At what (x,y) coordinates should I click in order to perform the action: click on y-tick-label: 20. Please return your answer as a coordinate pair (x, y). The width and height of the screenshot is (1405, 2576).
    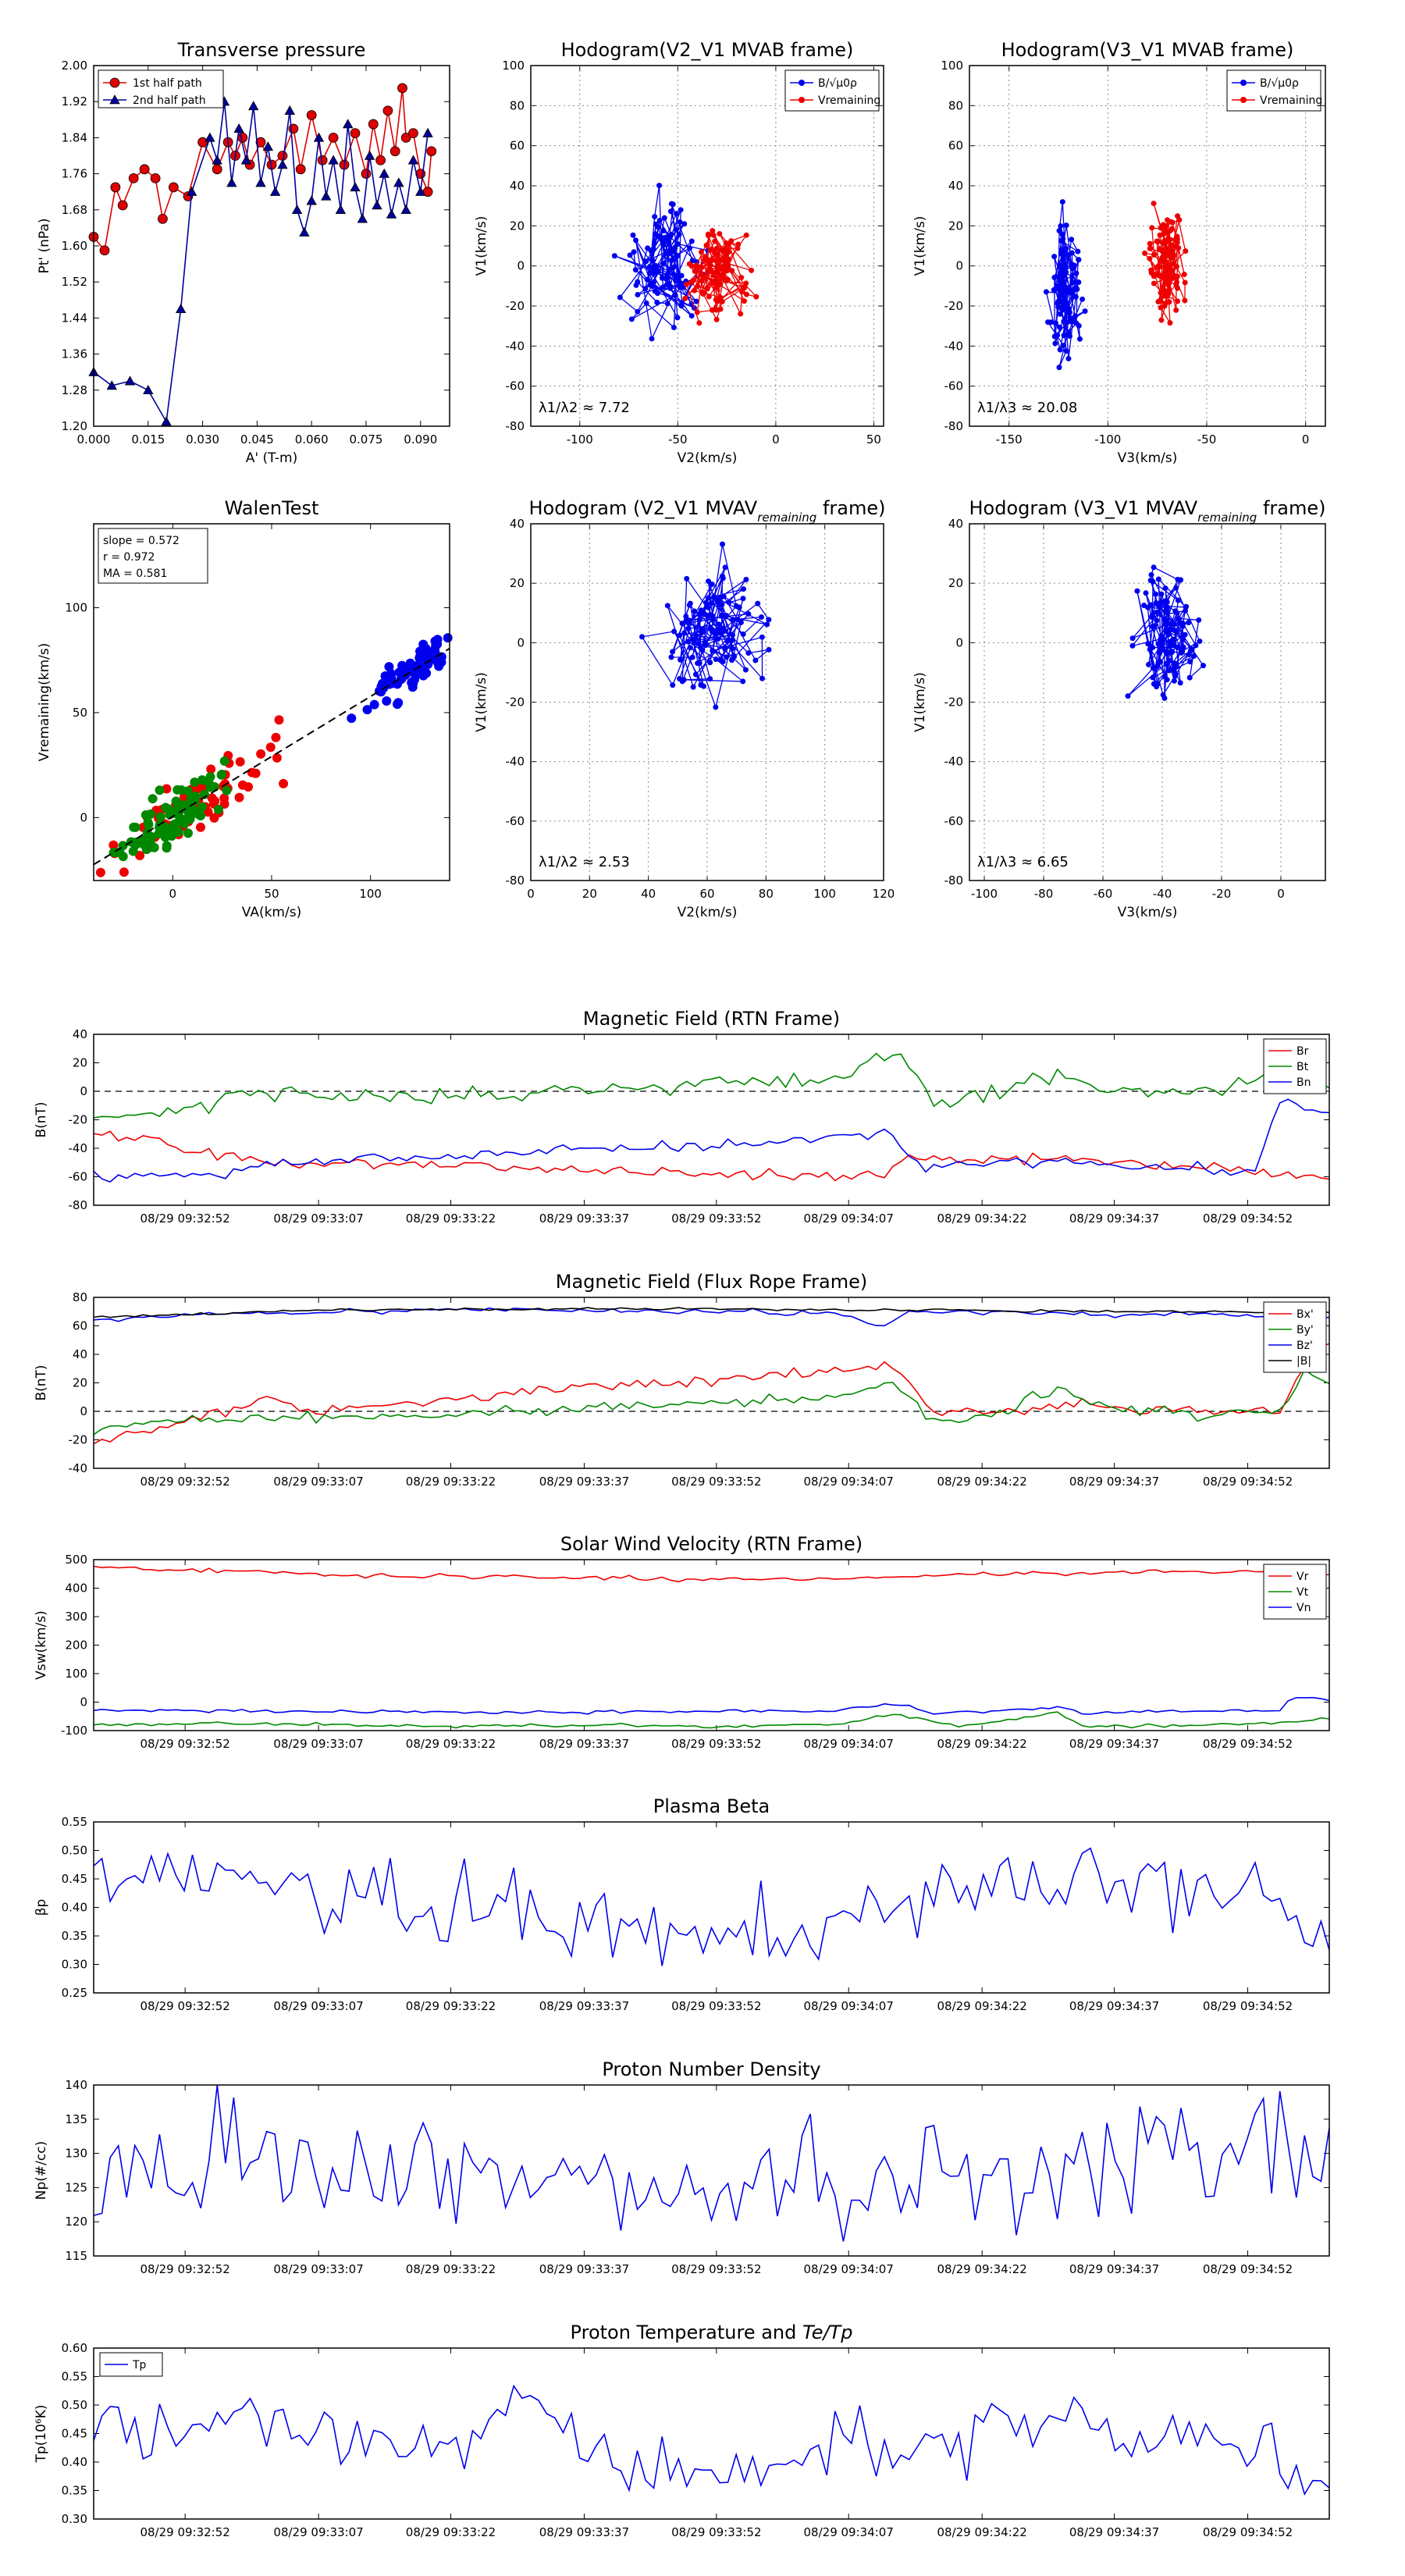
    Looking at the image, I should click on (80, 1063).